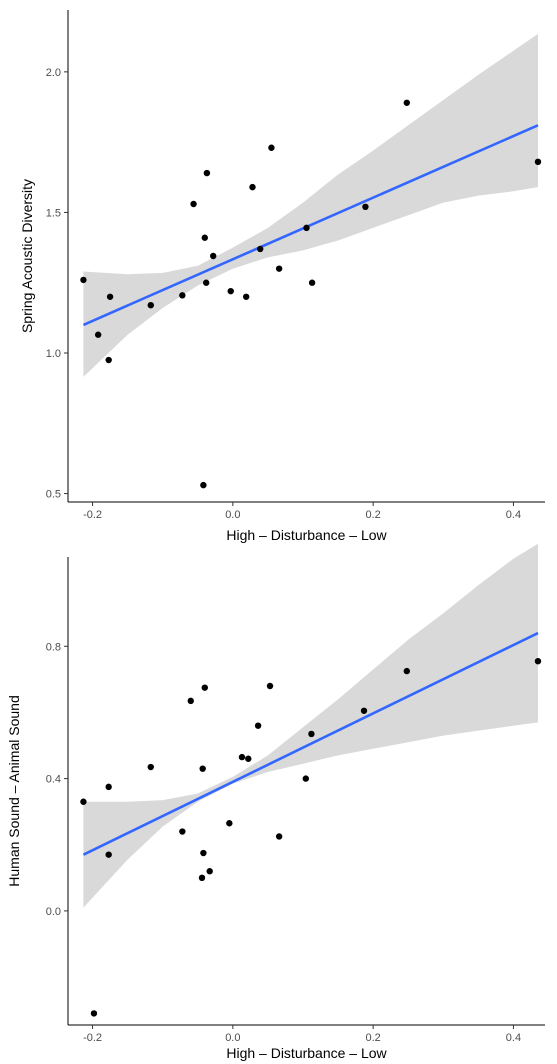 This screenshot has height=1064, width=557. What do you see at coordinates (53, 780) in the screenshot?
I see `y-tick-label: 0.4` at bounding box center [53, 780].